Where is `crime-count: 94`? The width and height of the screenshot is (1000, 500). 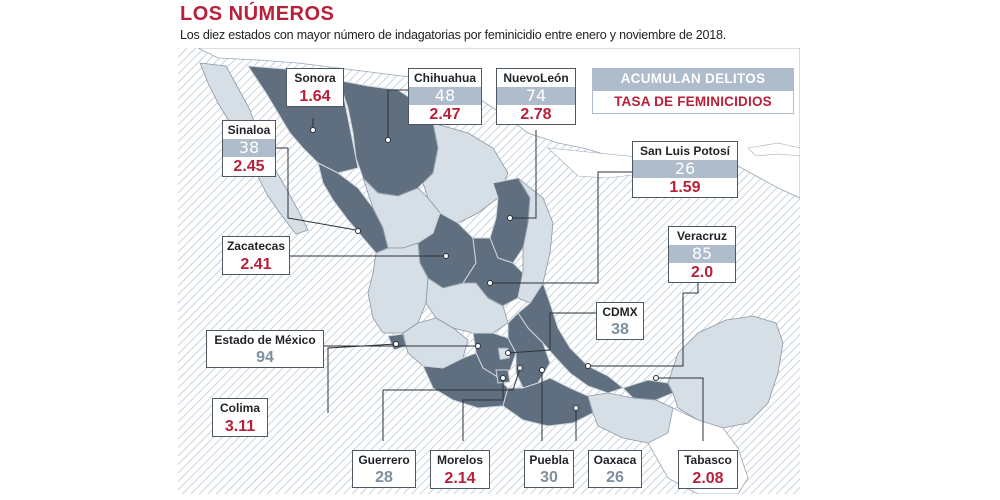
crime-count: 94 is located at coordinates (265, 357).